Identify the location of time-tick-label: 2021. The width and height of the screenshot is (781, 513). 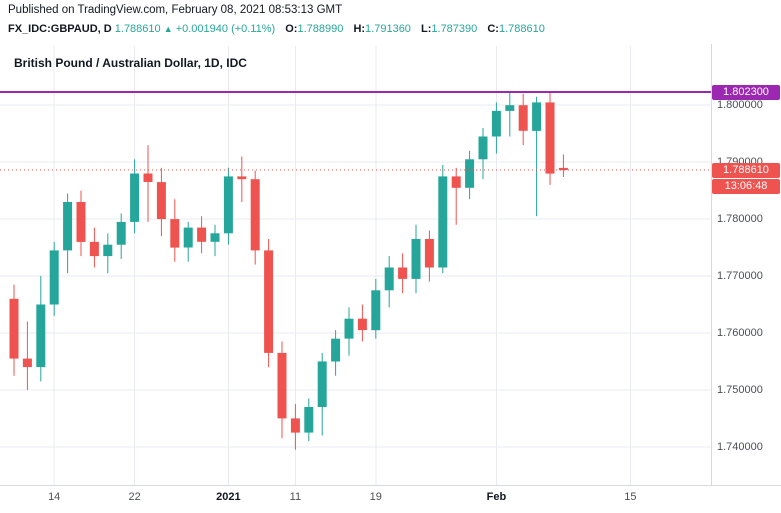
(228, 497).